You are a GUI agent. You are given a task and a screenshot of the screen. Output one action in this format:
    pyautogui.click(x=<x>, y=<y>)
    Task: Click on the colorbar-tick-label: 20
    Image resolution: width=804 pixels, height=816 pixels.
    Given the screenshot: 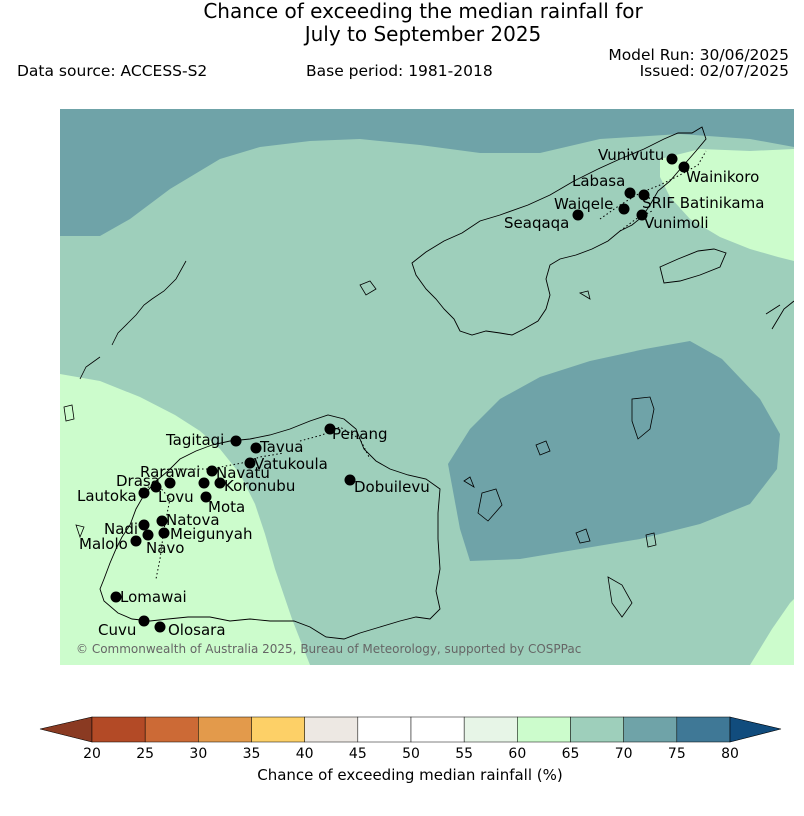 What is the action you would take?
    pyautogui.click(x=92, y=754)
    